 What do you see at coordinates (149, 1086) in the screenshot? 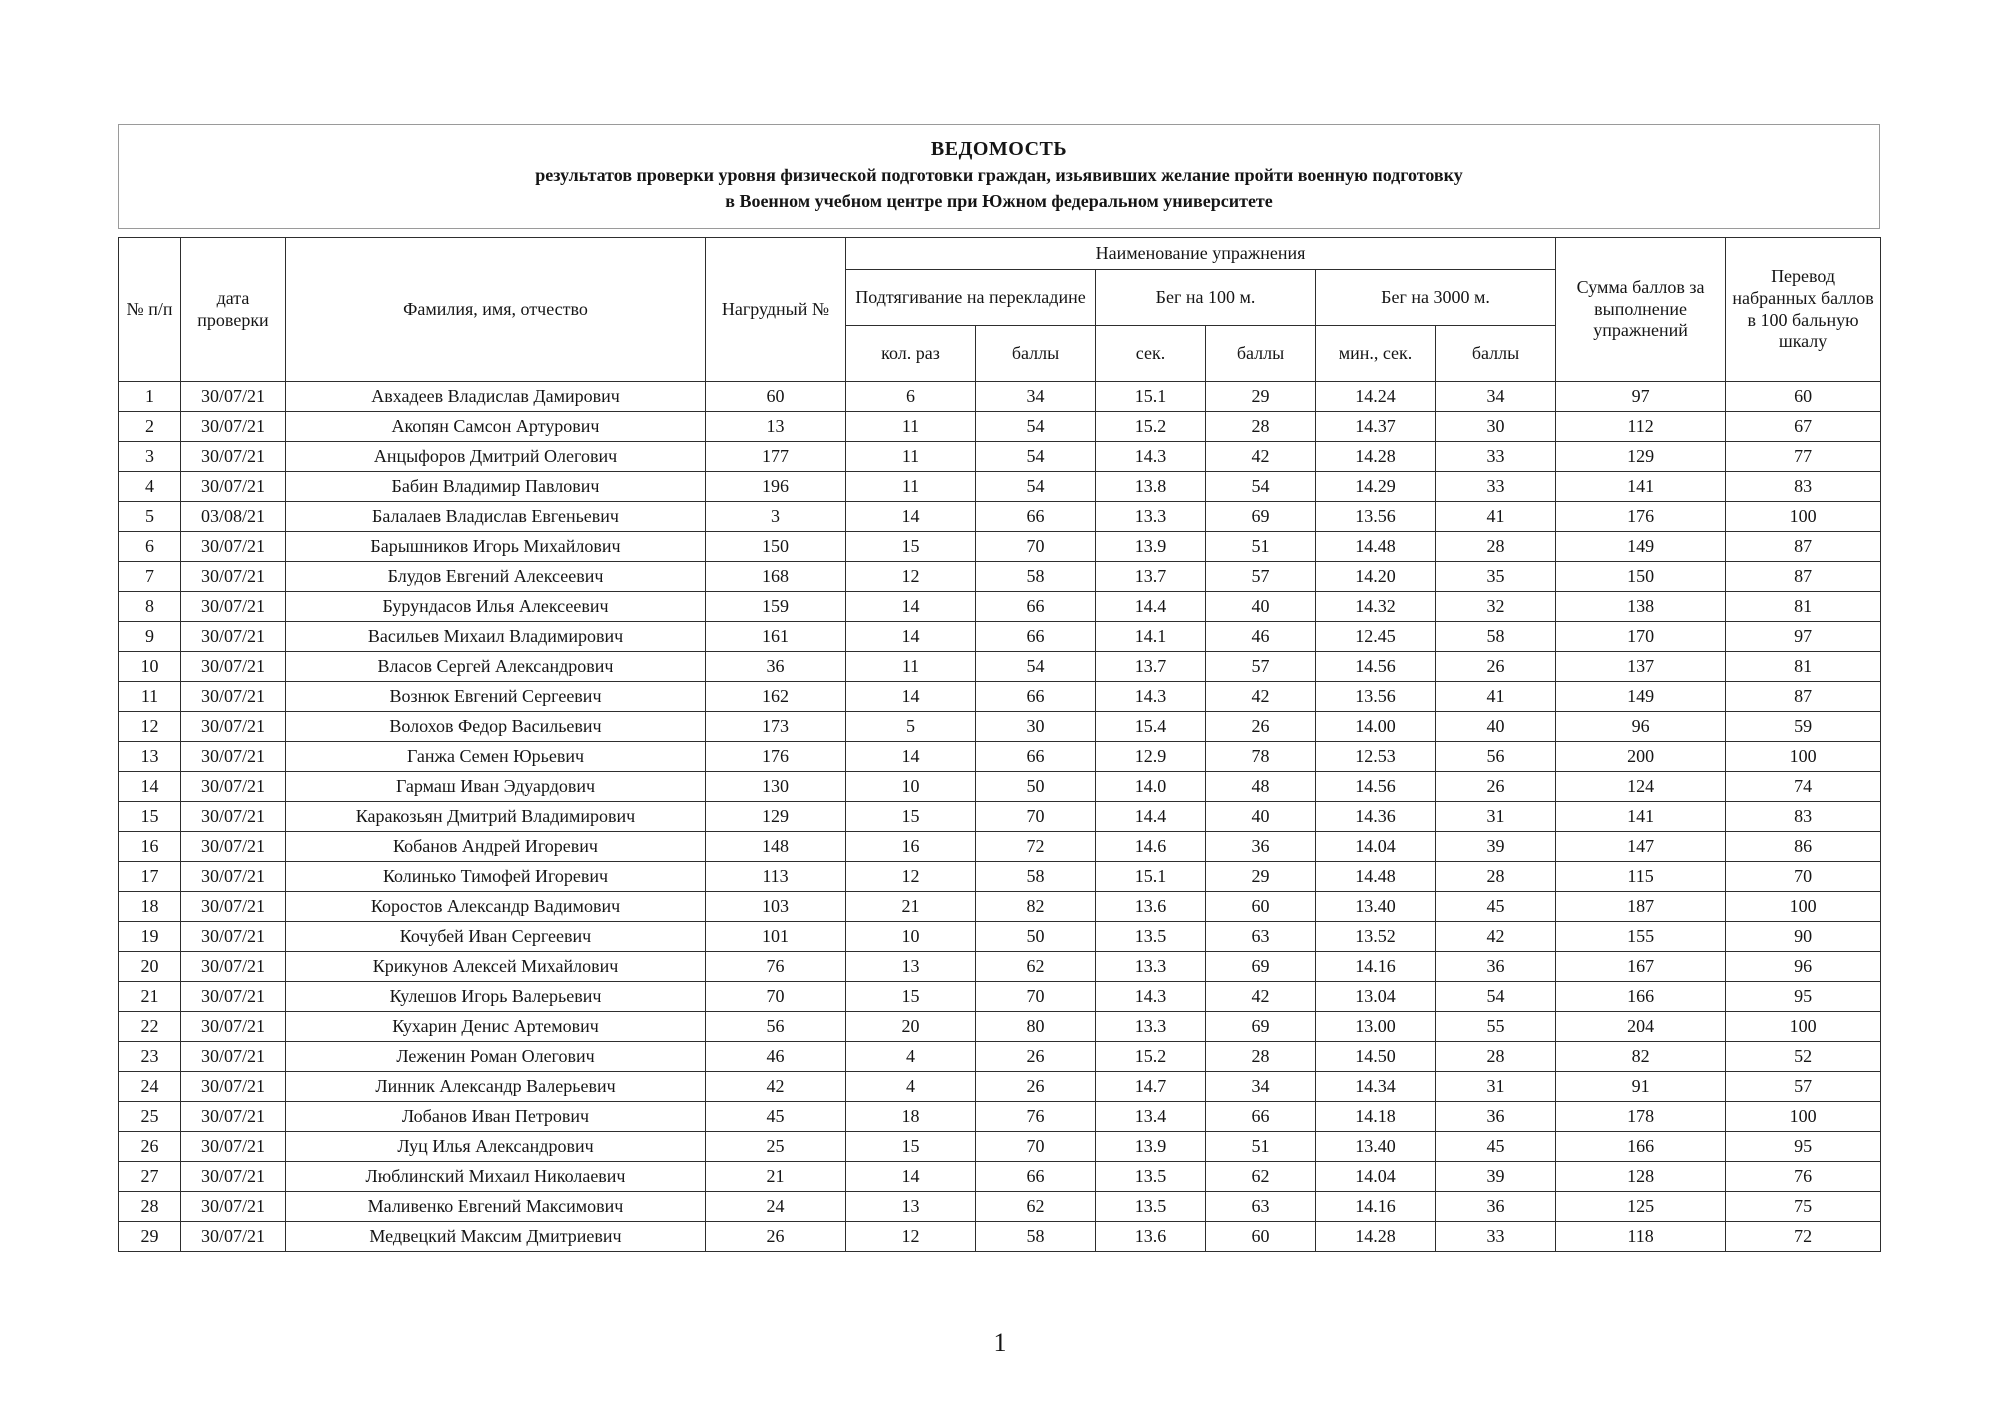
I see `row-number-cell: 24` at bounding box center [149, 1086].